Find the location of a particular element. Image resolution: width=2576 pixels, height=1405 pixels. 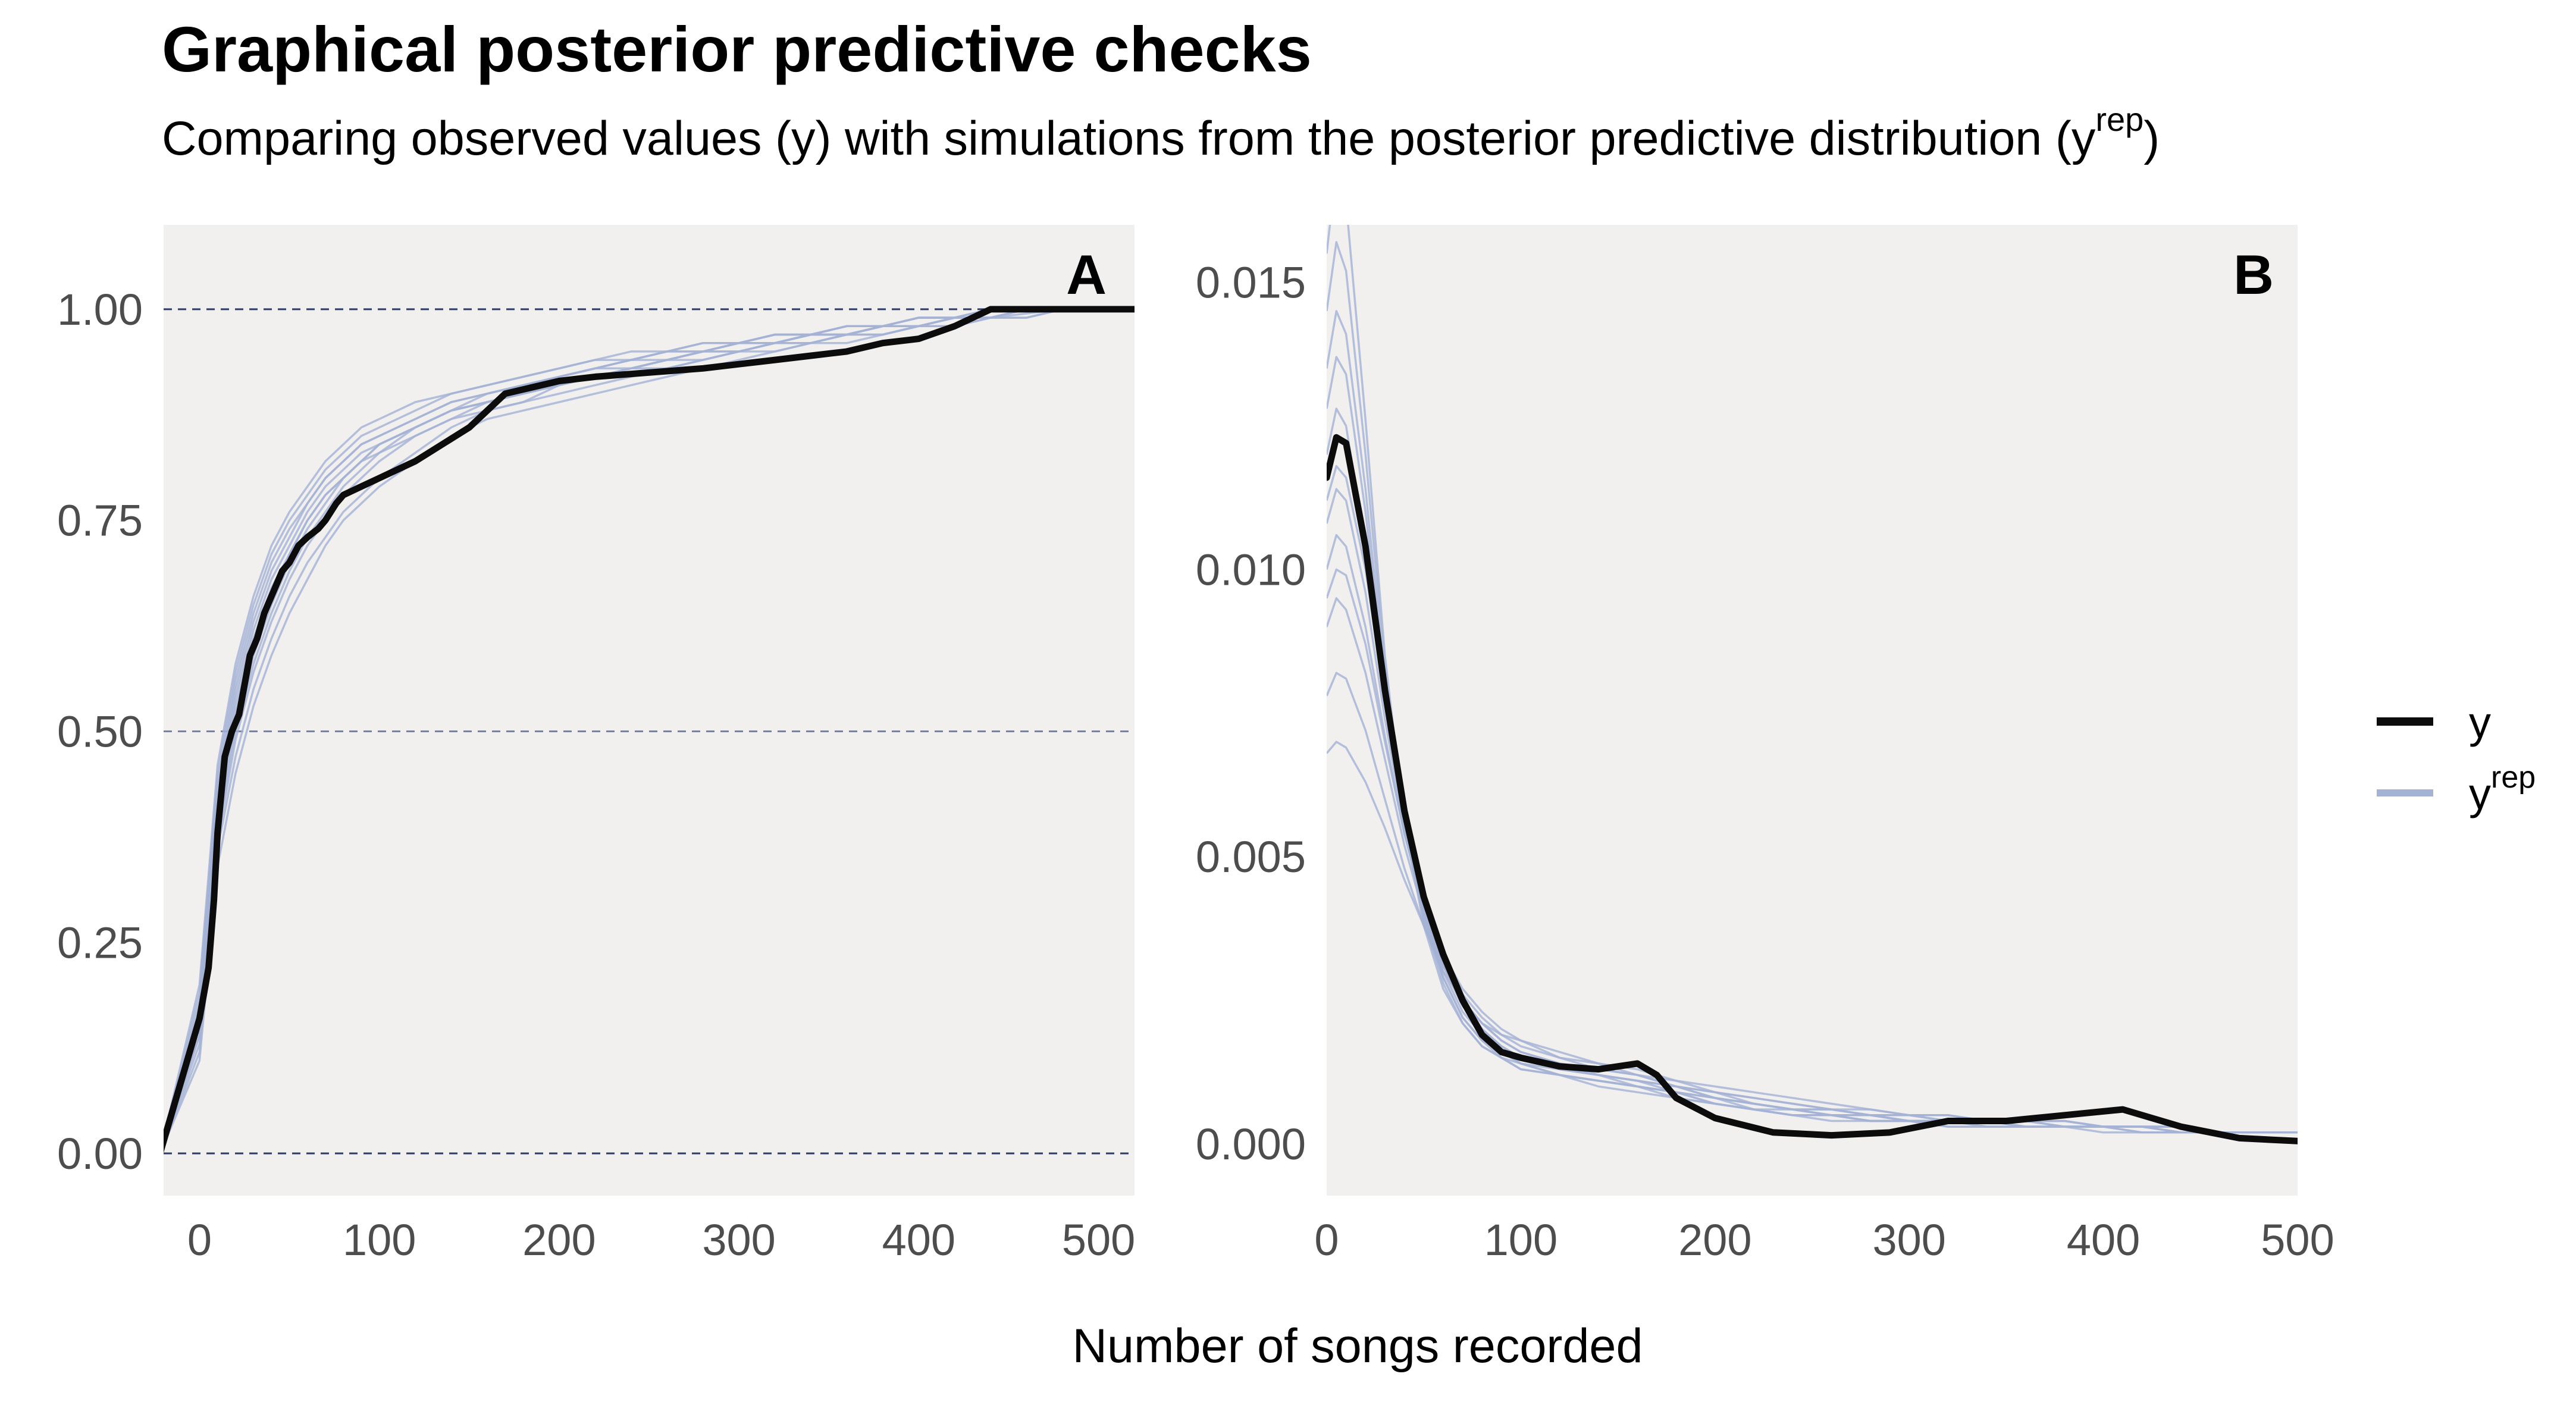

panel-a-x-axis: 0 100 200 300 400 500 is located at coordinates (661, 1240).